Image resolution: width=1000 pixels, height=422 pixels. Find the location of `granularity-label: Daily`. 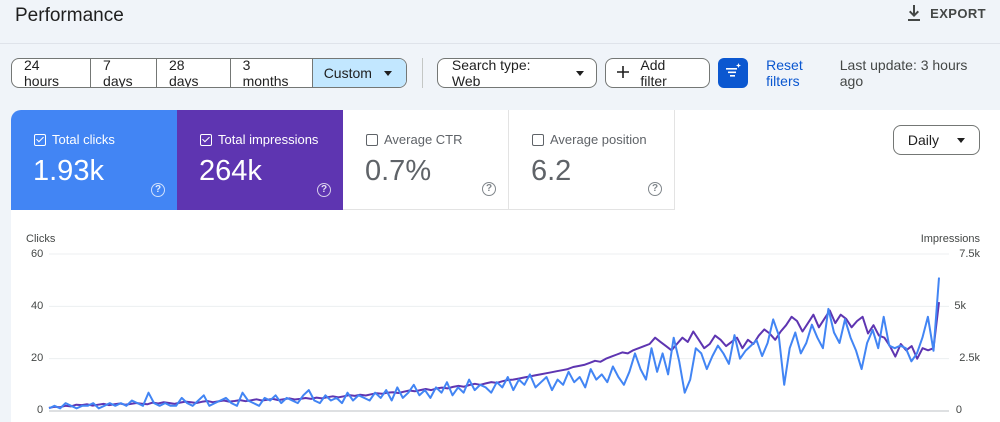

granularity-label: Daily is located at coordinates (923, 140).